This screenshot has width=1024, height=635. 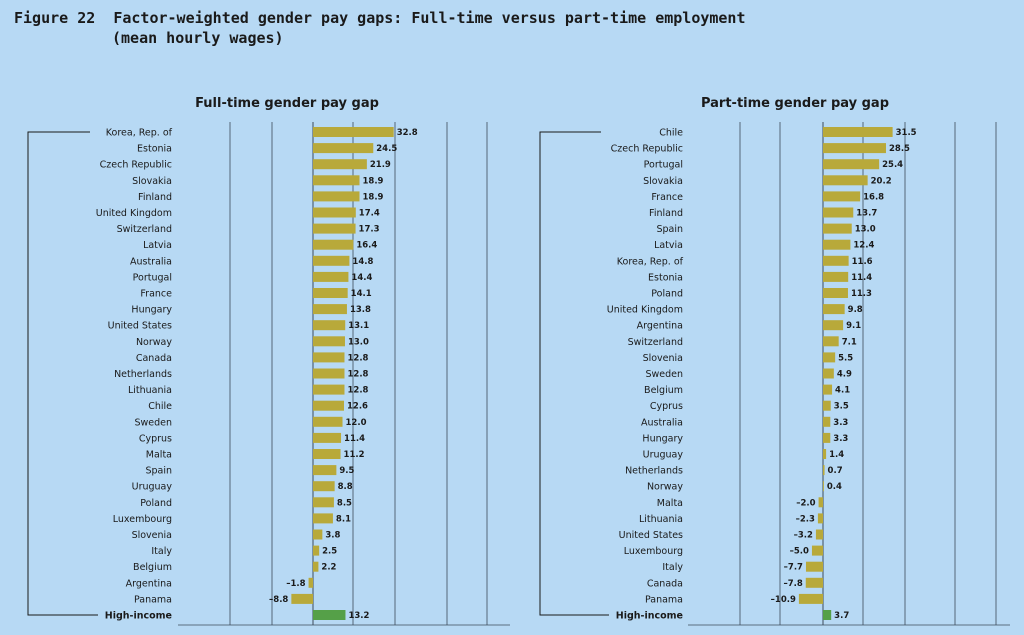 What do you see at coordinates (892, 165) in the screenshot?
I see `part-time-value-label: 25.4` at bounding box center [892, 165].